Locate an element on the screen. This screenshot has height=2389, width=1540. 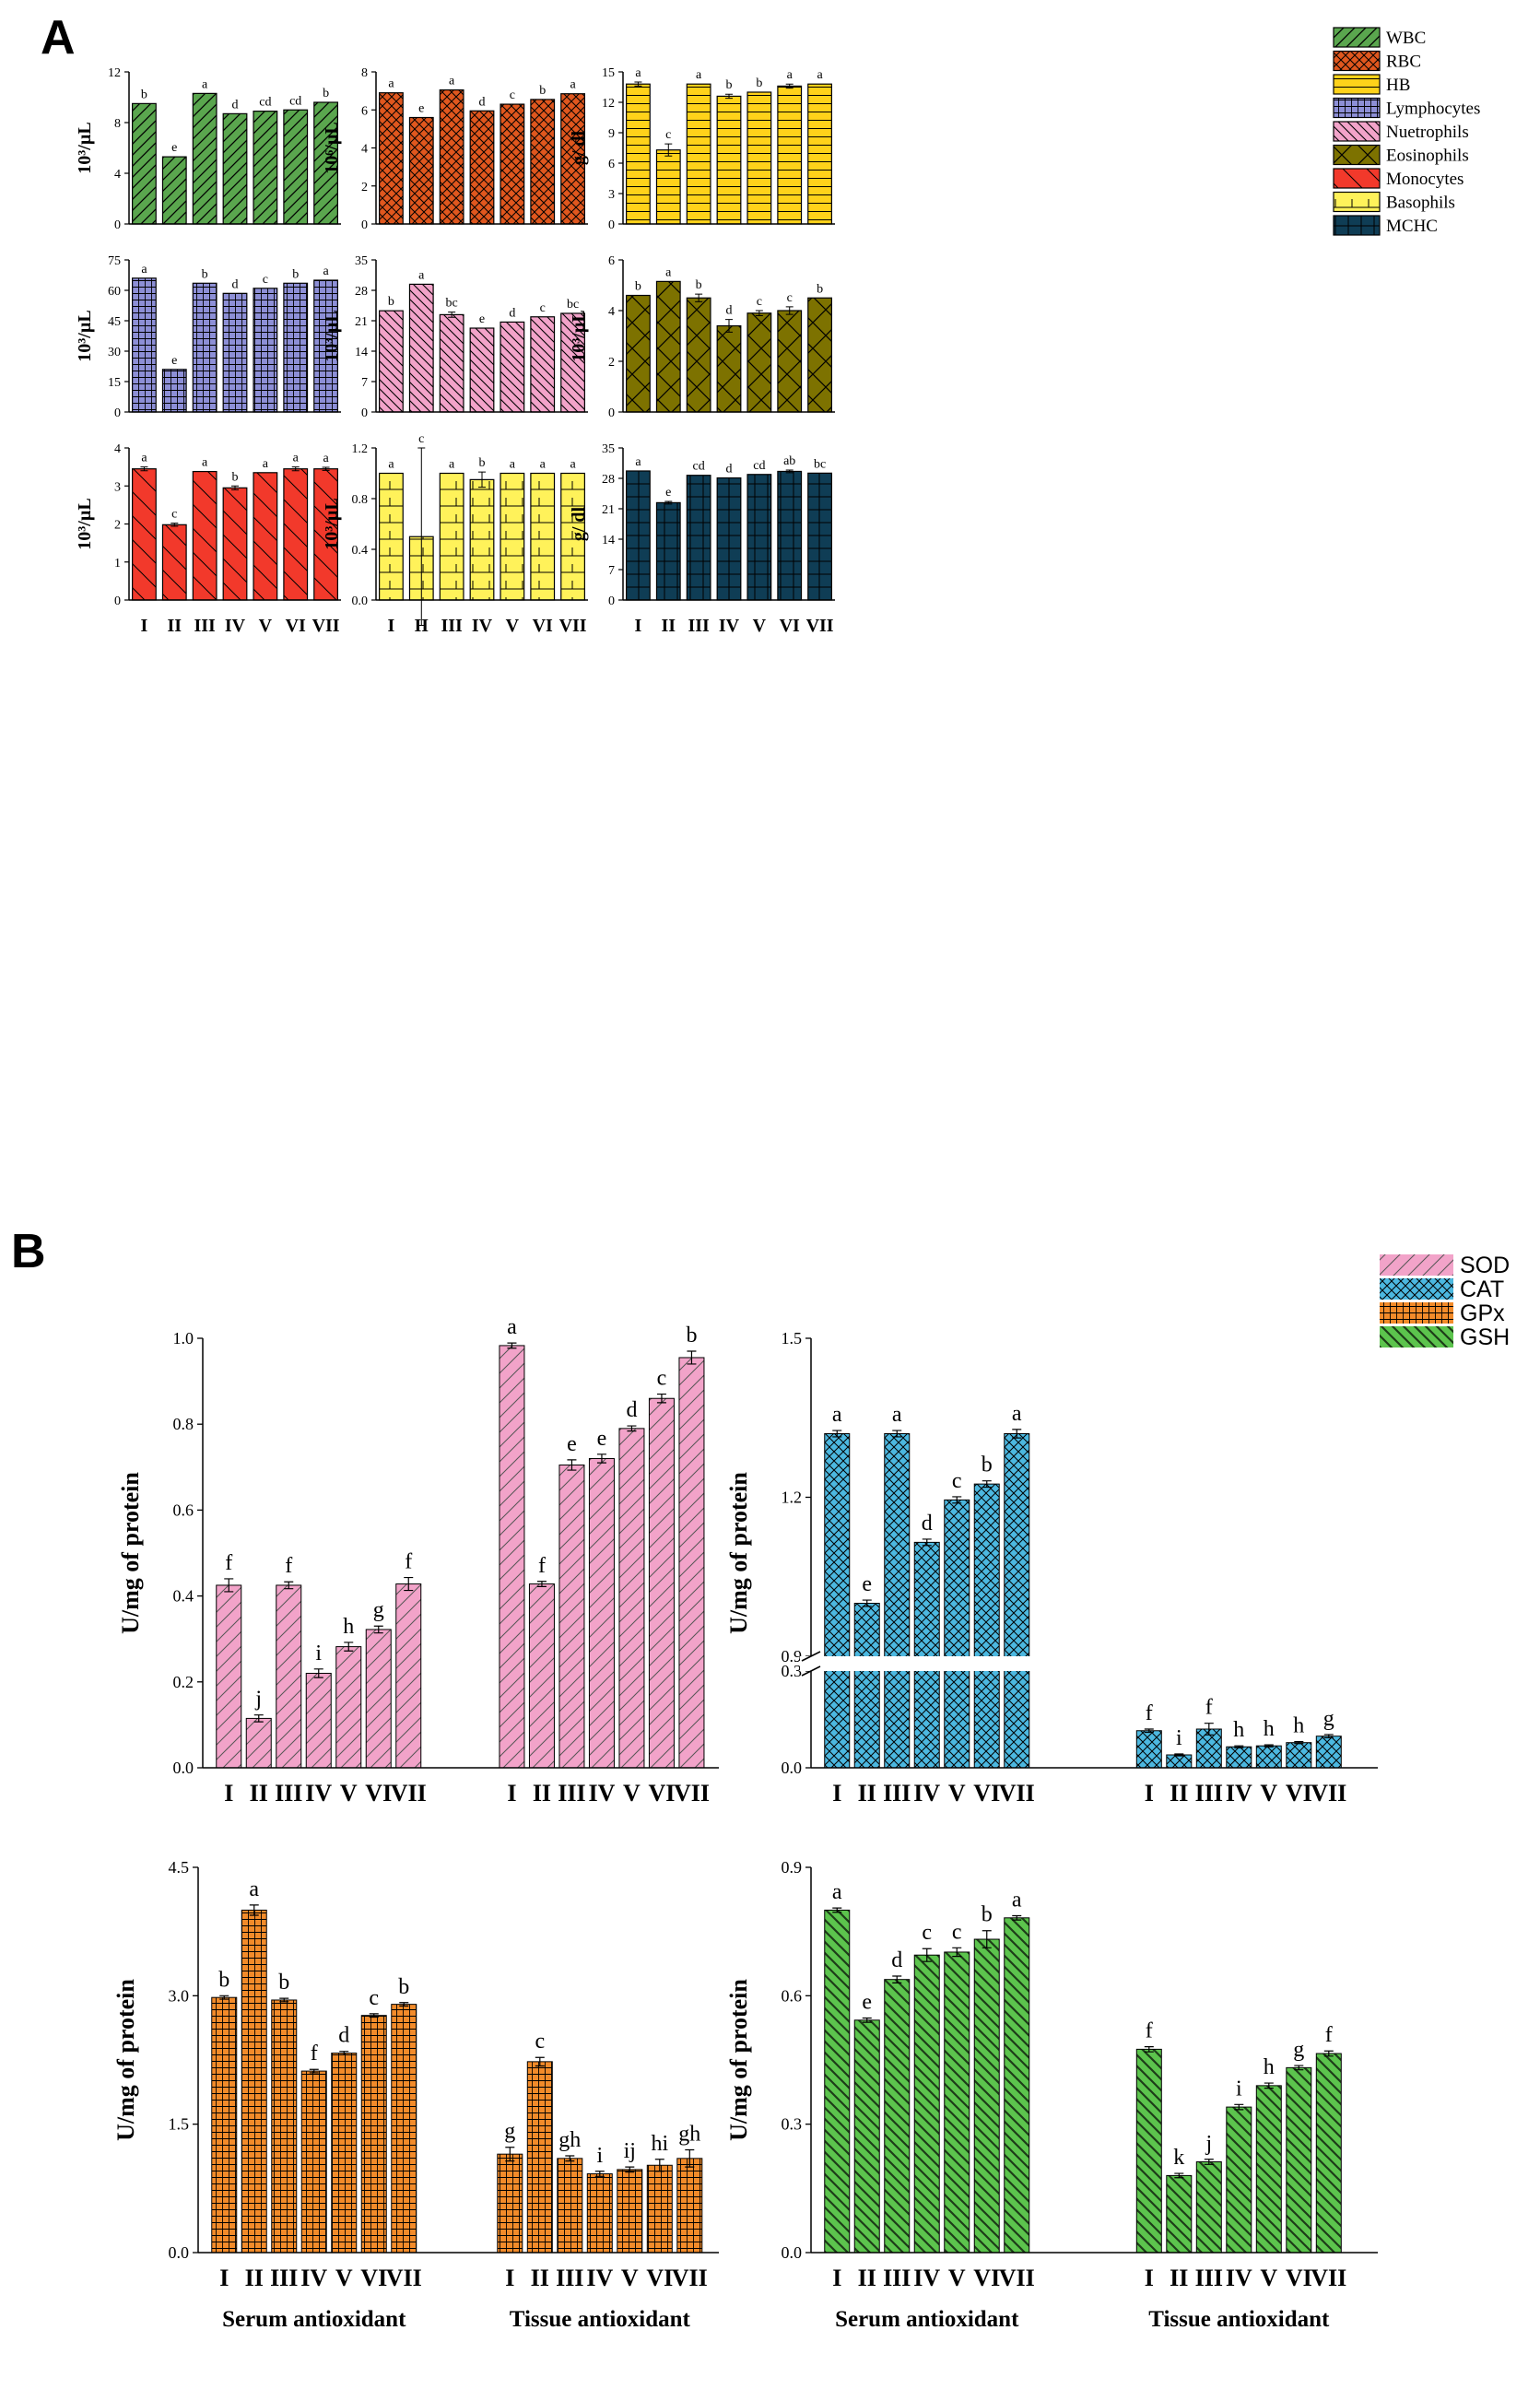
bar-lym-I is located at coordinates (144, 345).